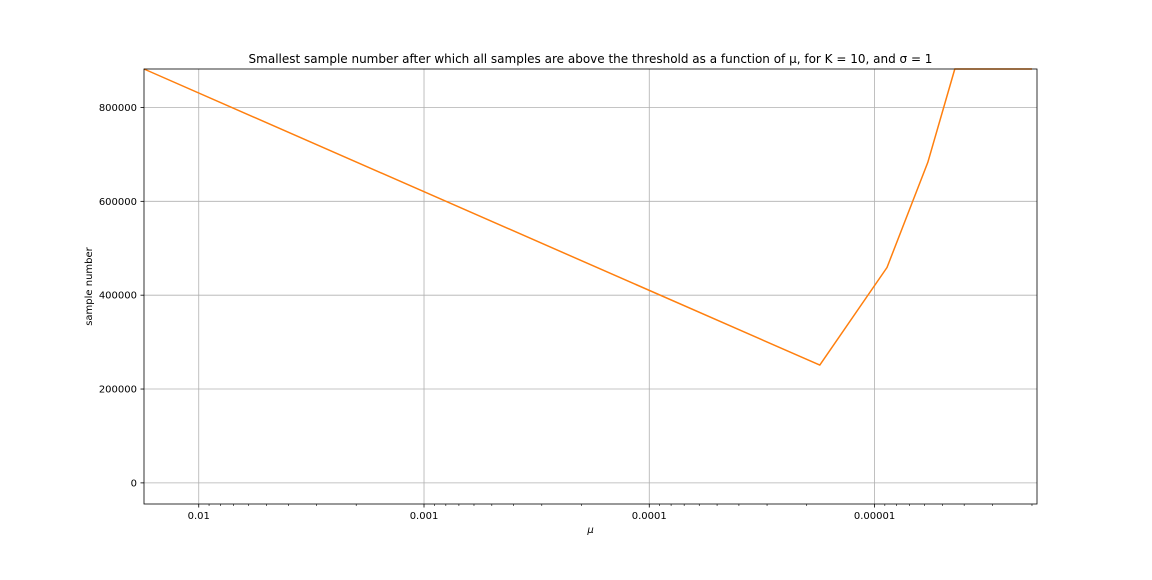 The image size is (1152, 580). I want to click on y-tick-label: 200000, so click(118, 390).